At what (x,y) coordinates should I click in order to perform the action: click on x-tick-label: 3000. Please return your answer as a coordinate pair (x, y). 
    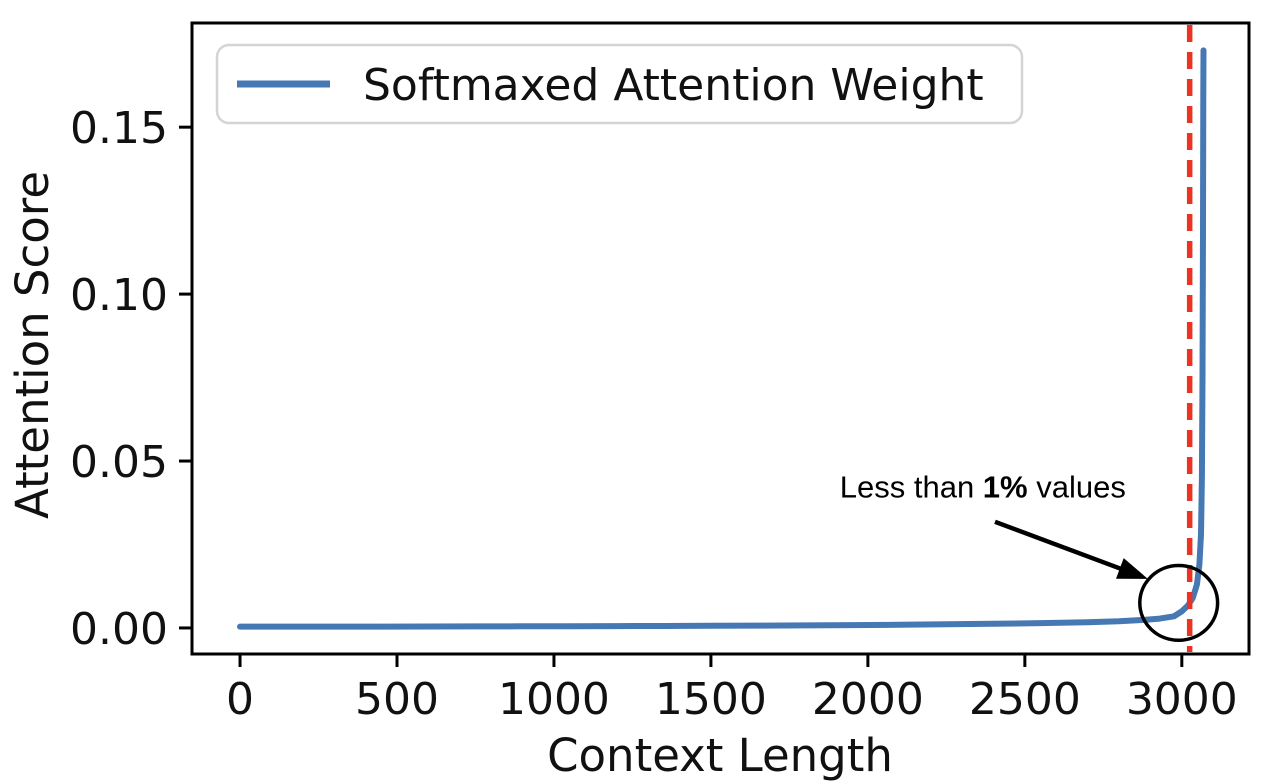
    Looking at the image, I should click on (1182, 699).